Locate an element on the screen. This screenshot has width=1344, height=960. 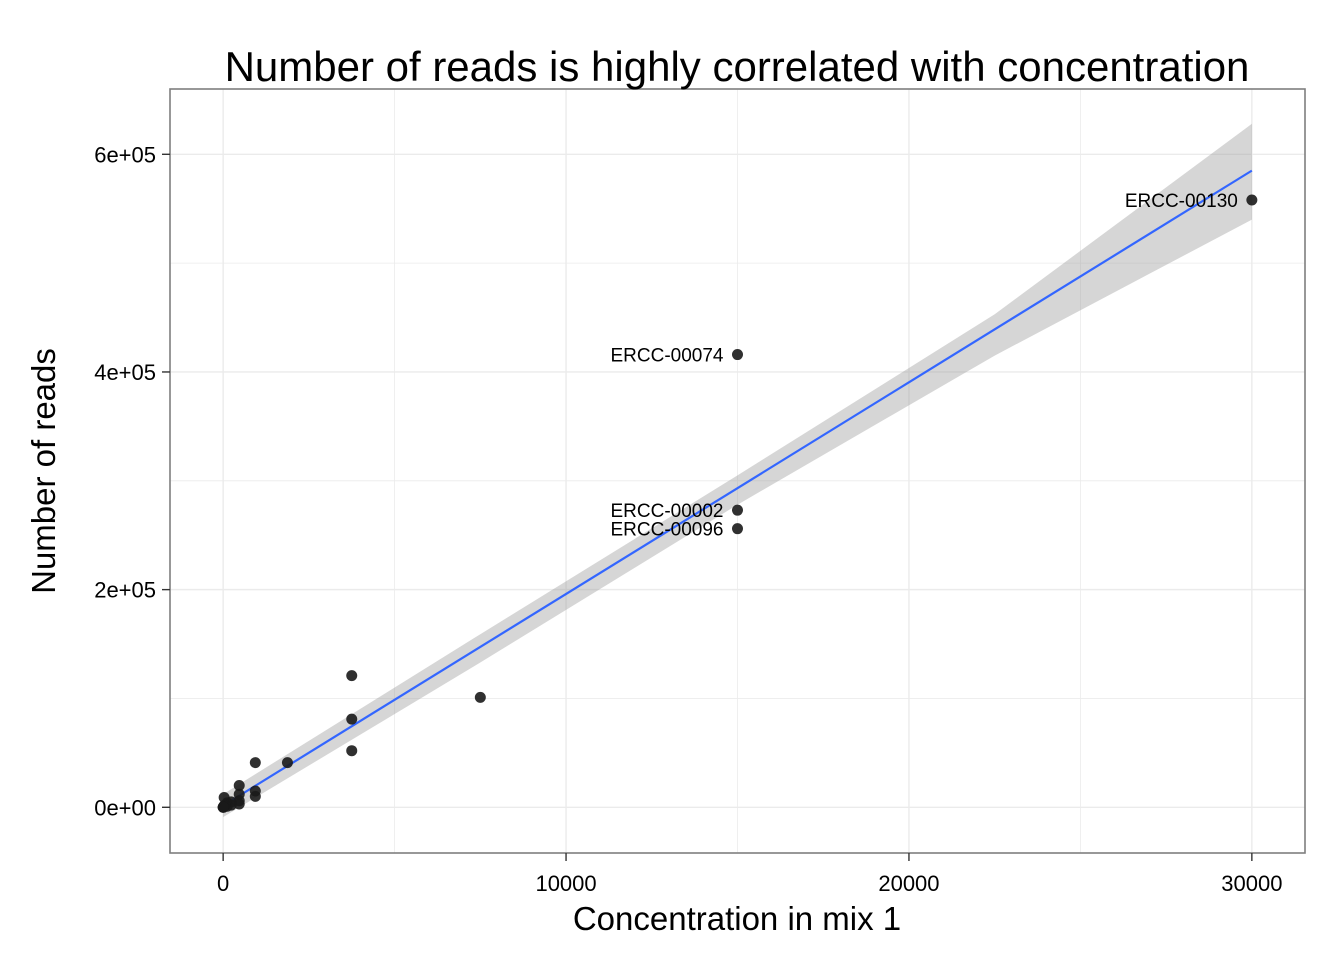
point-label: ERCC-00002 is located at coordinates (667, 511).